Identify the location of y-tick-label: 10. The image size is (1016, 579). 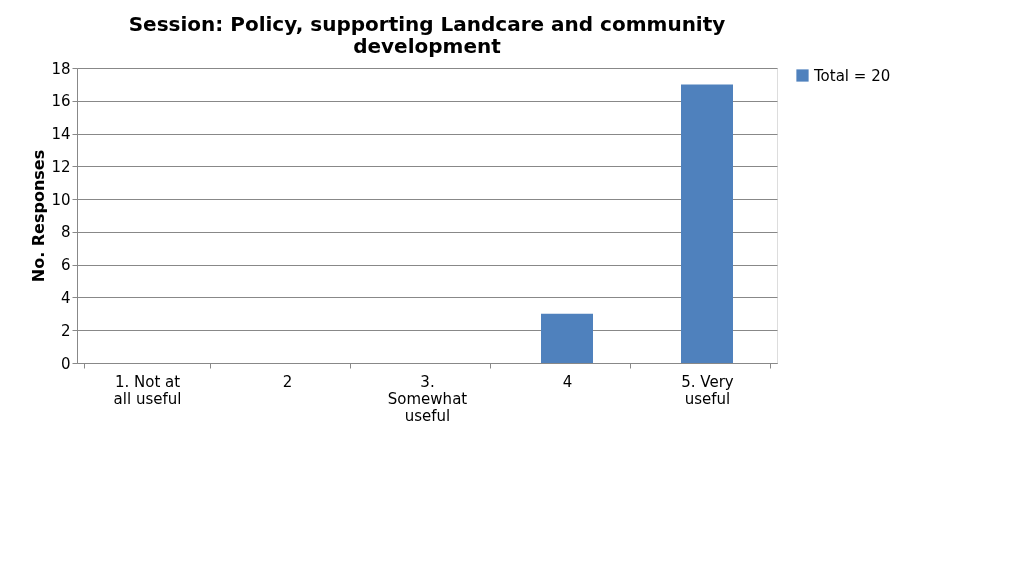
(61, 199).